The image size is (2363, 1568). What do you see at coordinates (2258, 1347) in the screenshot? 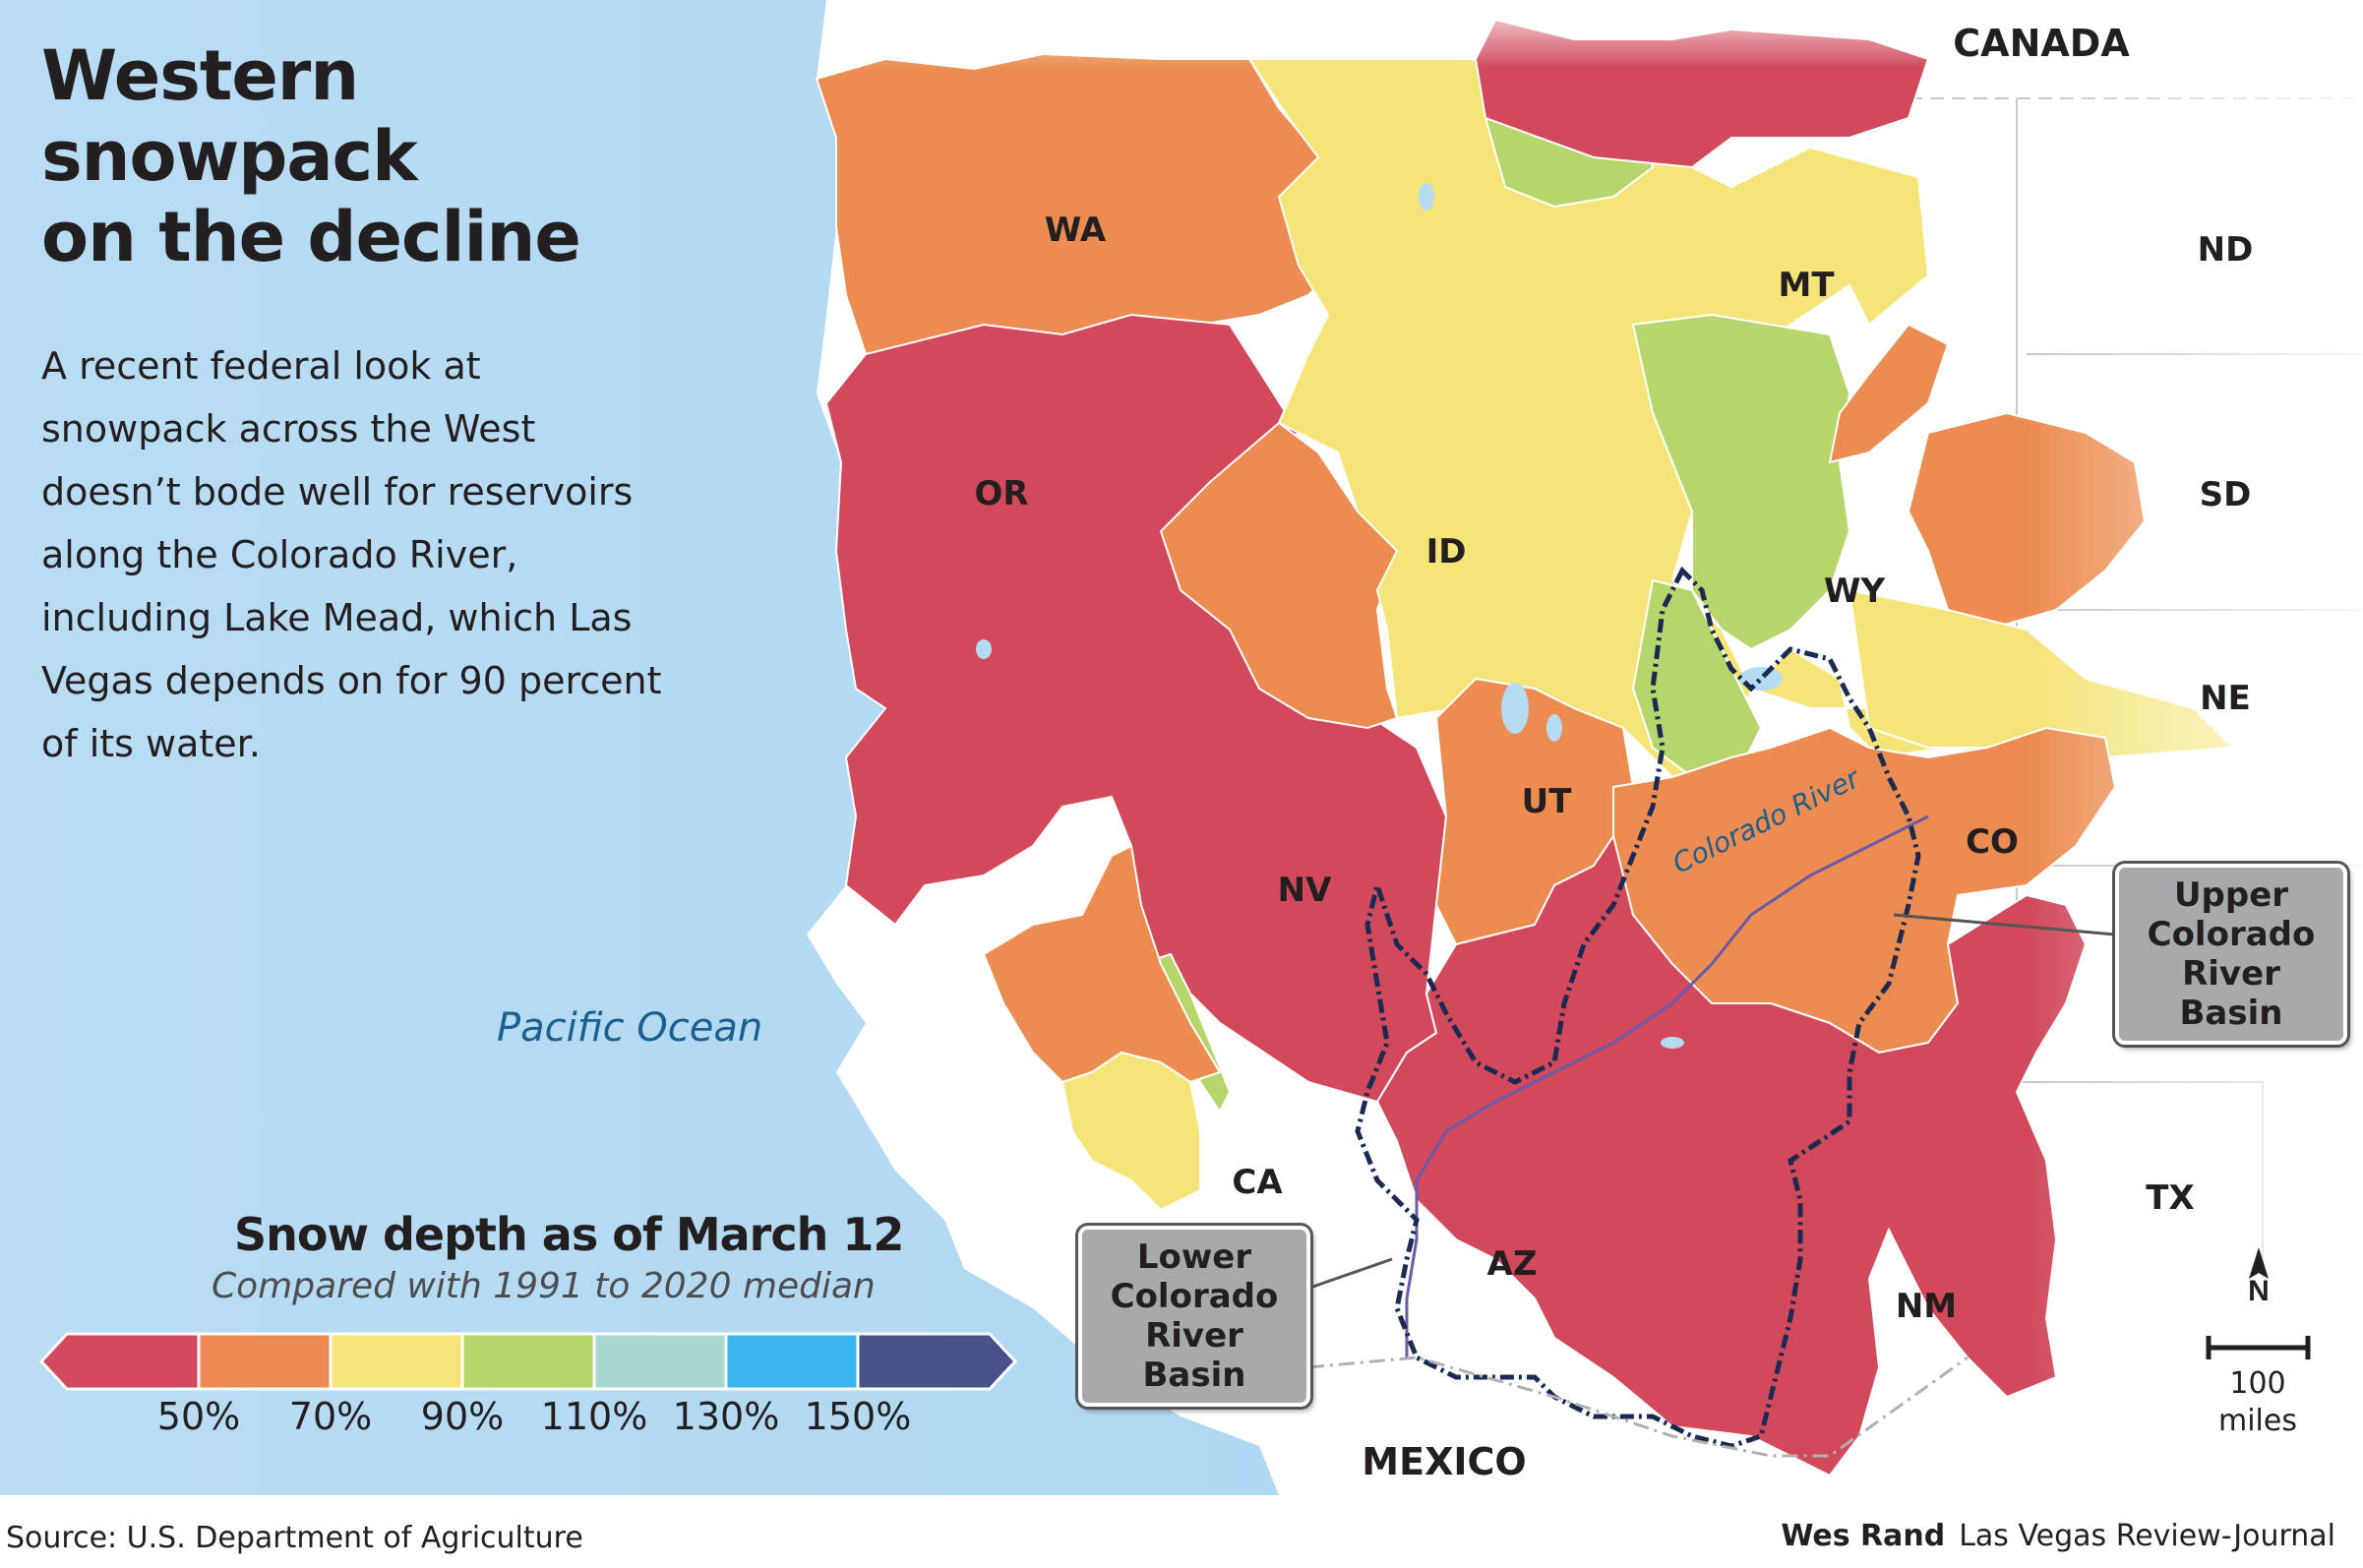
I see `scale-bar` at bounding box center [2258, 1347].